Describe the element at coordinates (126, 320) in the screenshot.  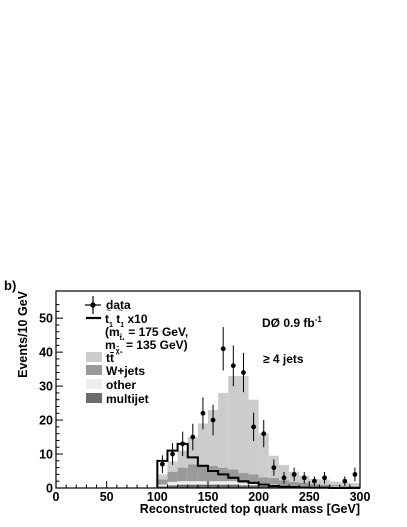
I see `legend-signal-line1: t1 t1 x10` at that location.